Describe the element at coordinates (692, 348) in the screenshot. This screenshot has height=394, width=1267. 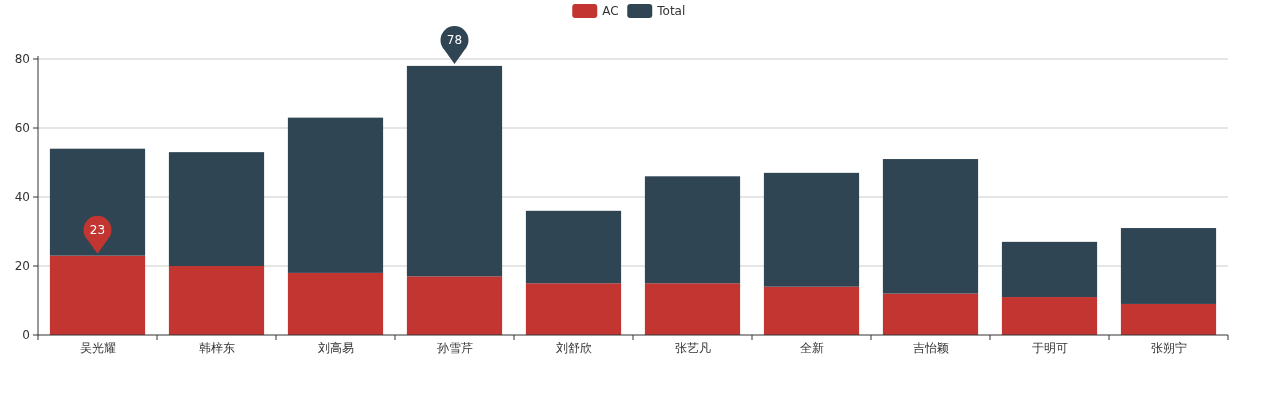
I see `x-tick-label: 张艺凡` at that location.